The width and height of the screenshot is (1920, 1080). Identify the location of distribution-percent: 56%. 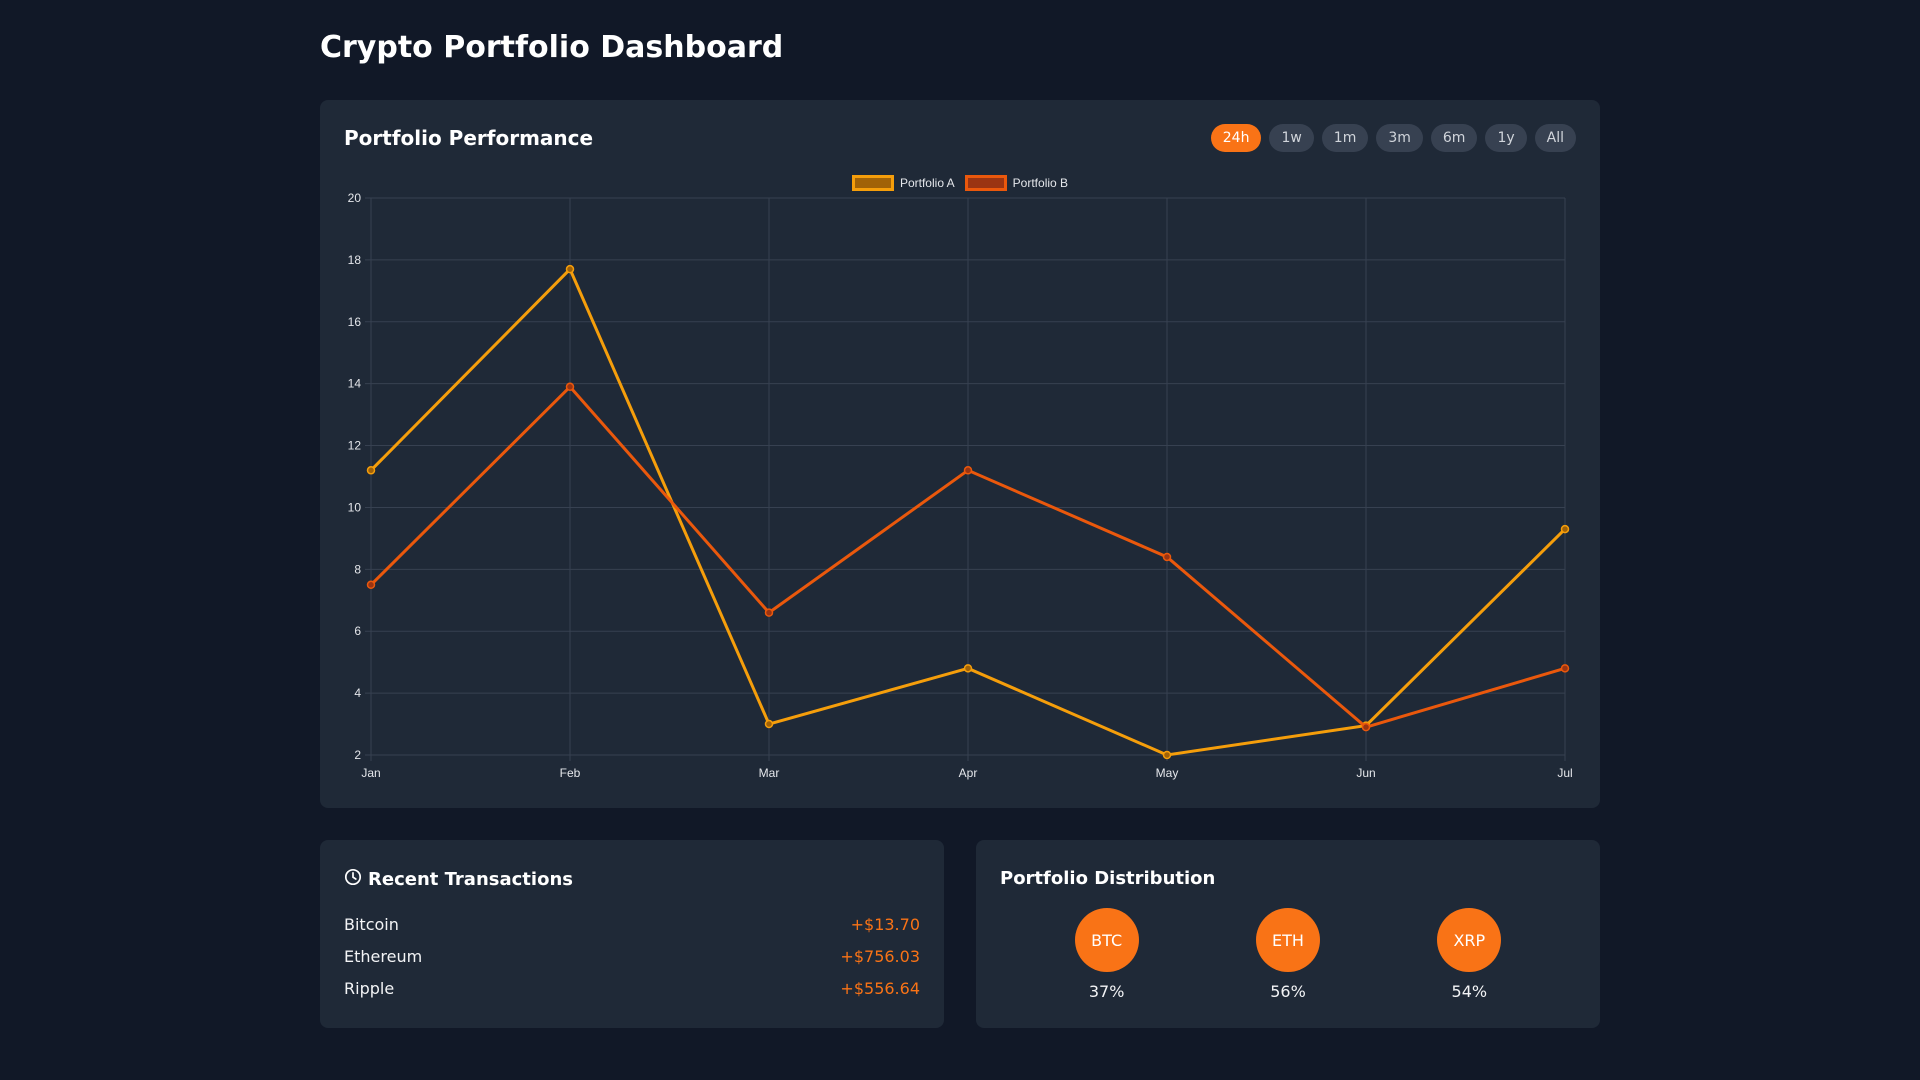
(1288, 991).